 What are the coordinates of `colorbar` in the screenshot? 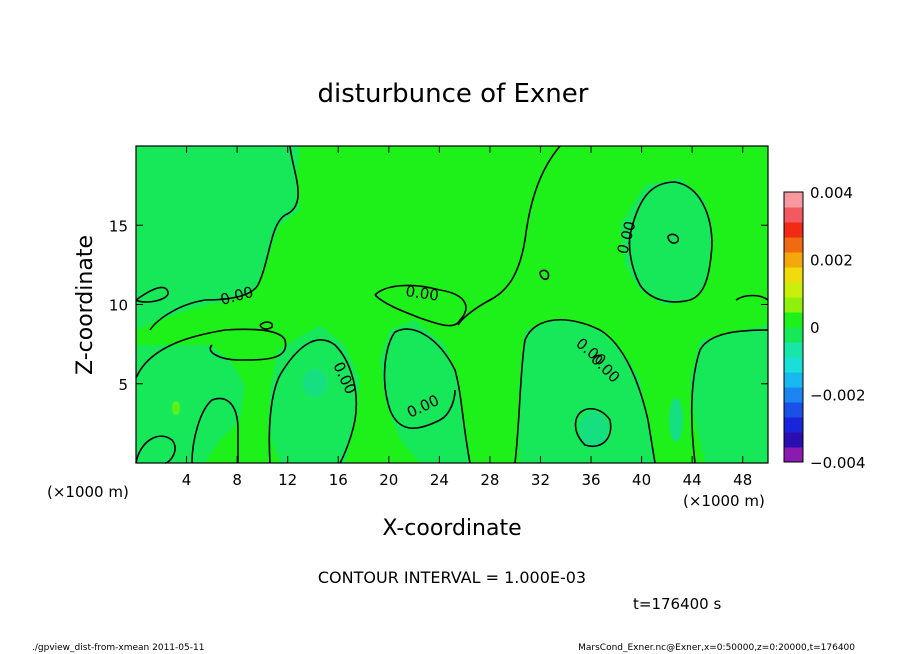 It's located at (793, 327).